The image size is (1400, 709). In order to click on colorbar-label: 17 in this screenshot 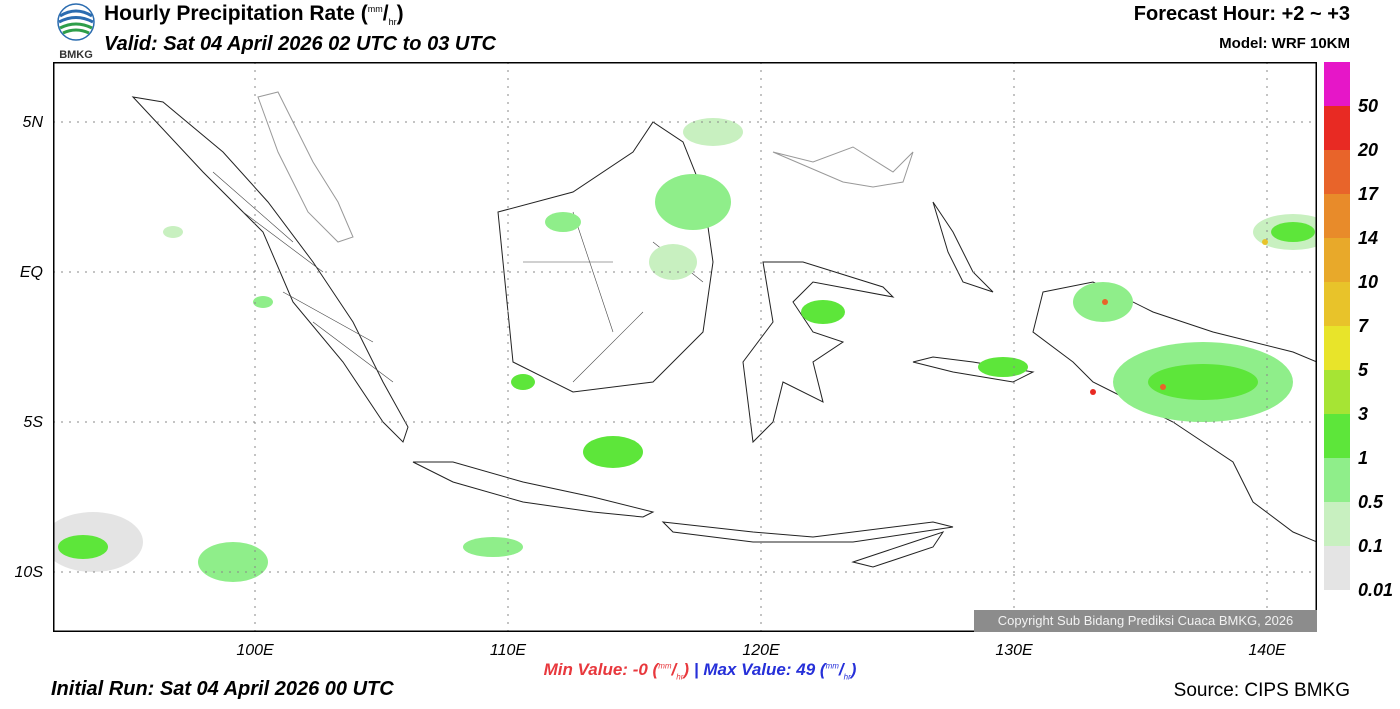, I will do `click(1368, 194)`.